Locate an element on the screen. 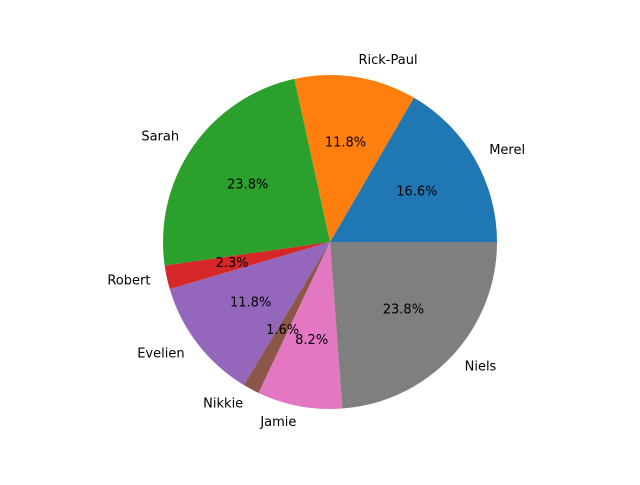 Image resolution: width=640 pixels, height=485 pixels. pie-pct-label-nikkie: 1.6% is located at coordinates (282, 330).